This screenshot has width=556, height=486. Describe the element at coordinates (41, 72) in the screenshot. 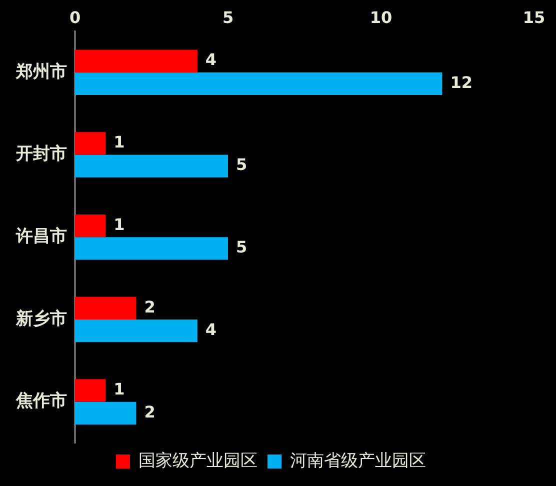

I see `y-tick-label: 郑州市` at that location.